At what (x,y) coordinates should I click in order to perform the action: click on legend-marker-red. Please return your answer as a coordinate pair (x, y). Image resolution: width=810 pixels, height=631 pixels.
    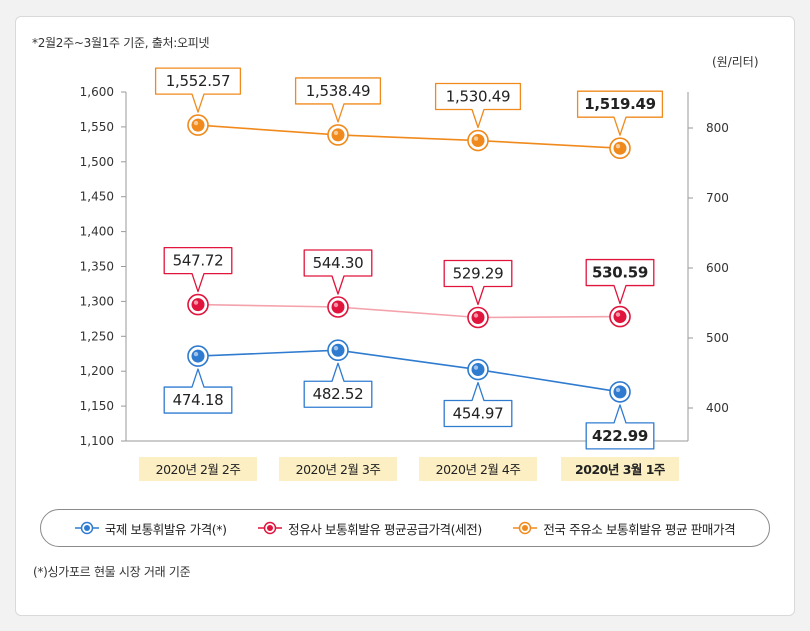
    Looking at the image, I should click on (270, 528).